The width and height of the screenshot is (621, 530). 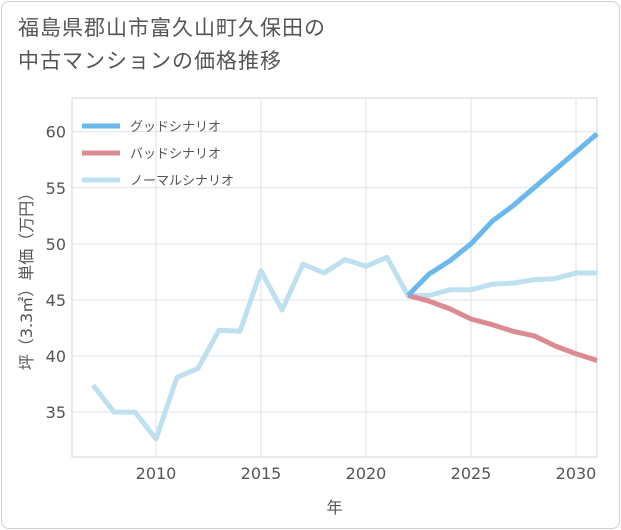 What do you see at coordinates (471, 473) in the screenshot?
I see `x-tick-label: 2025` at bounding box center [471, 473].